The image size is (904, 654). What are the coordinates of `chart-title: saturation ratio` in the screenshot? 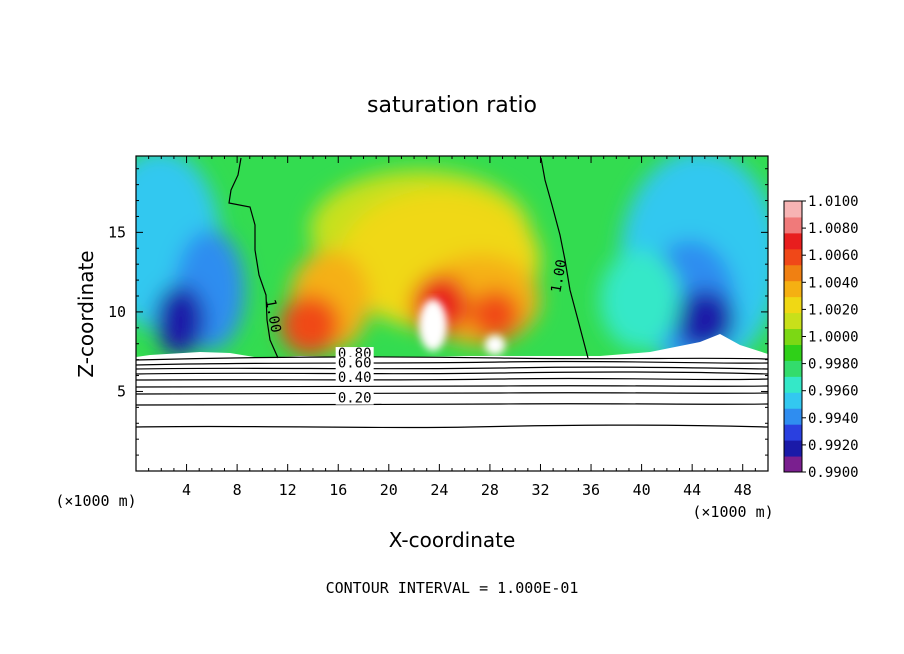 It's located at (452, 105).